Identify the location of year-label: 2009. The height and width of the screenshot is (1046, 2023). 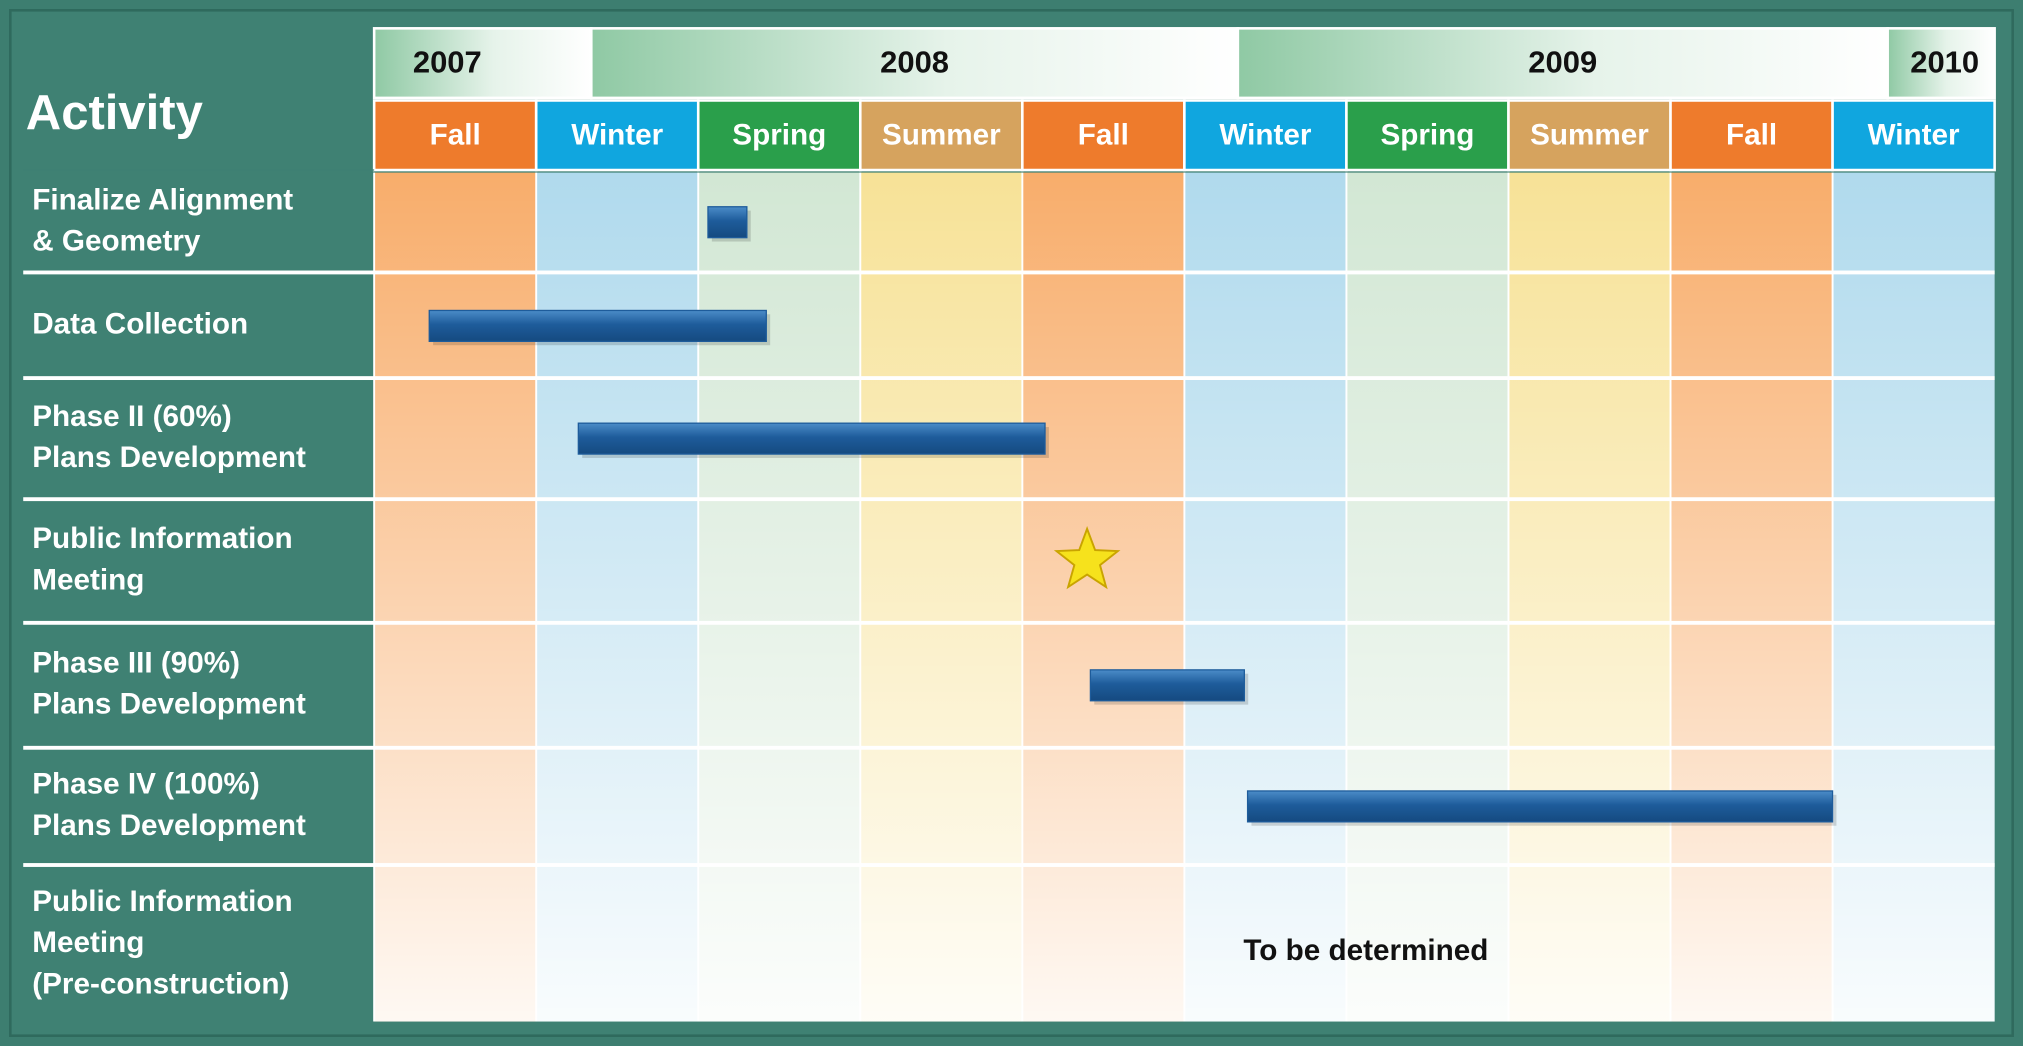
(1562, 62).